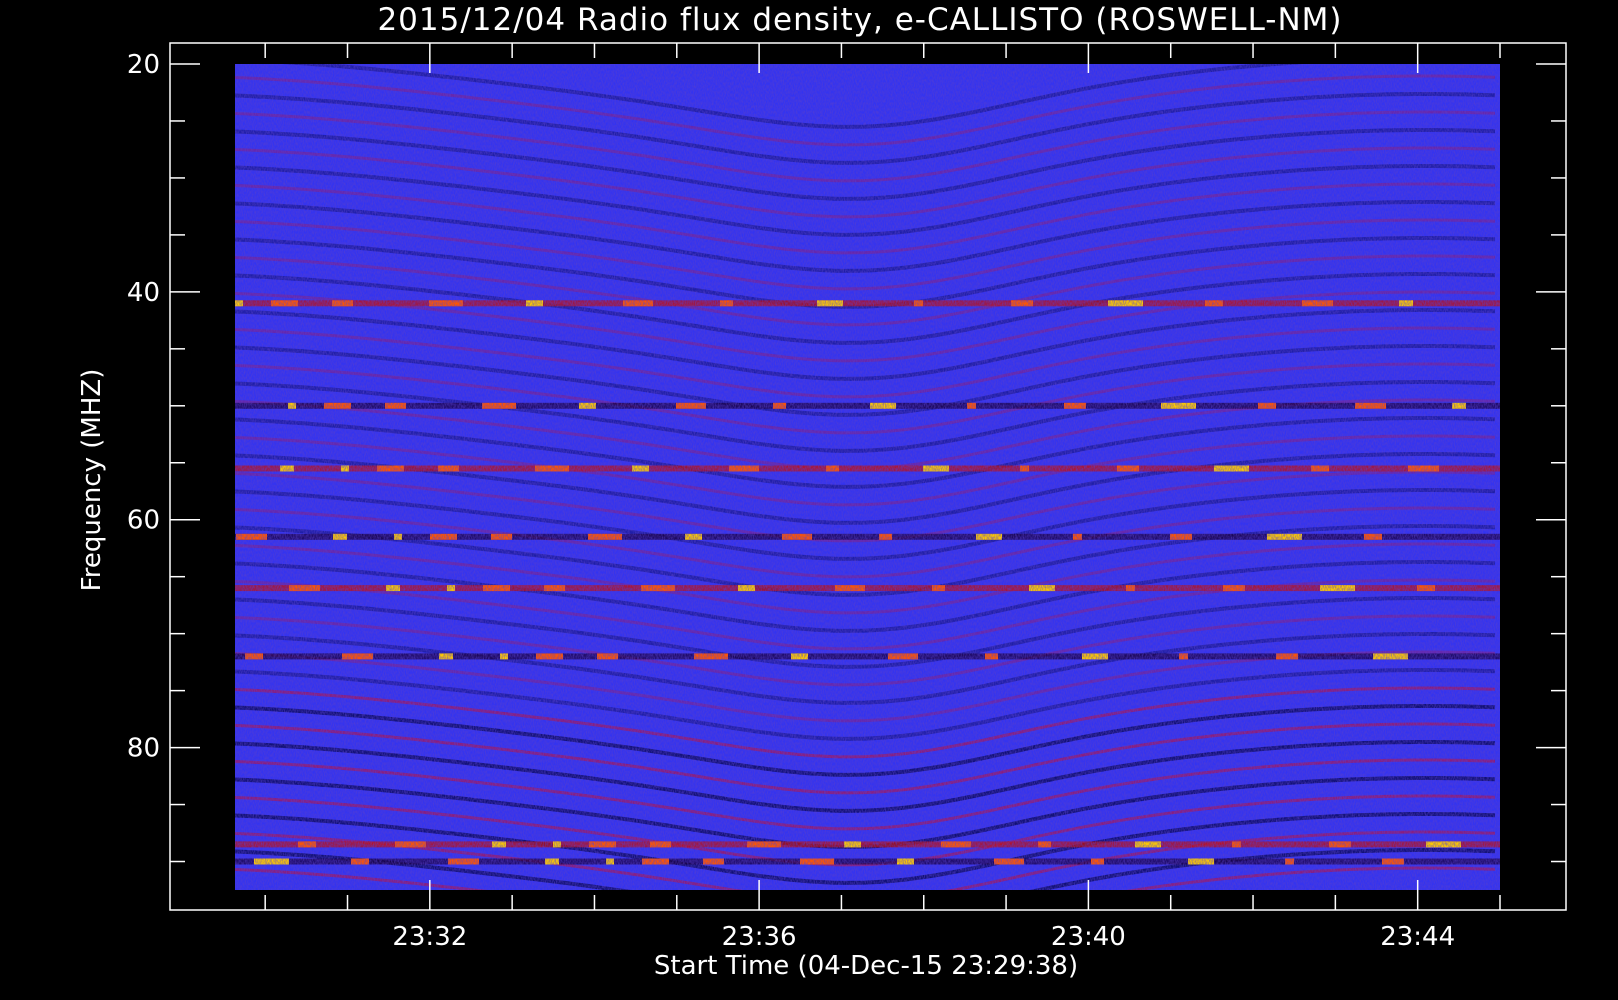 The width and height of the screenshot is (1618, 1000). I want to click on x-axis-label: Start Time (04-Dec-15 23:29:38), so click(866, 966).